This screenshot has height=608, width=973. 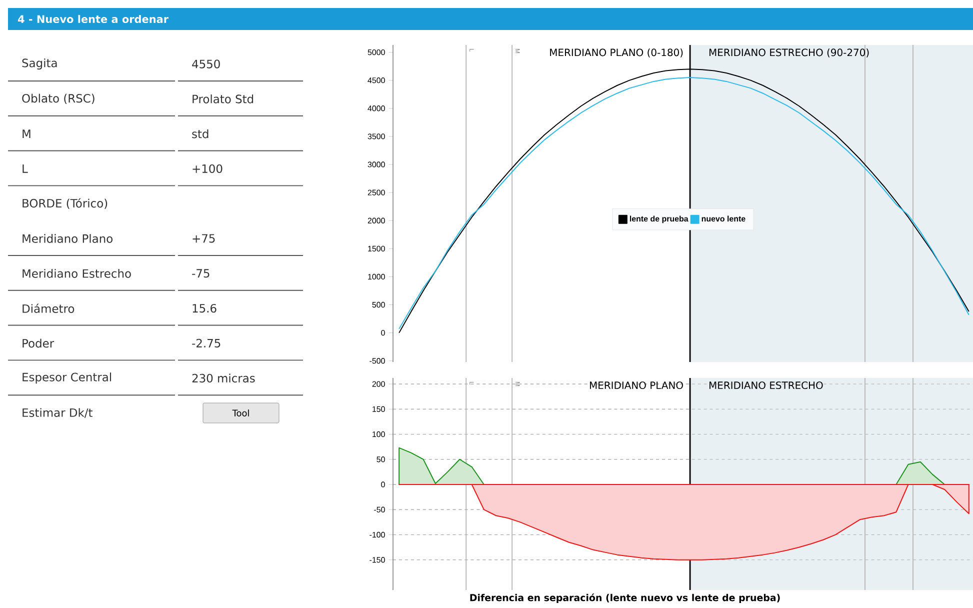 I want to click on category-label: Oblato (RSC), so click(x=58, y=99).